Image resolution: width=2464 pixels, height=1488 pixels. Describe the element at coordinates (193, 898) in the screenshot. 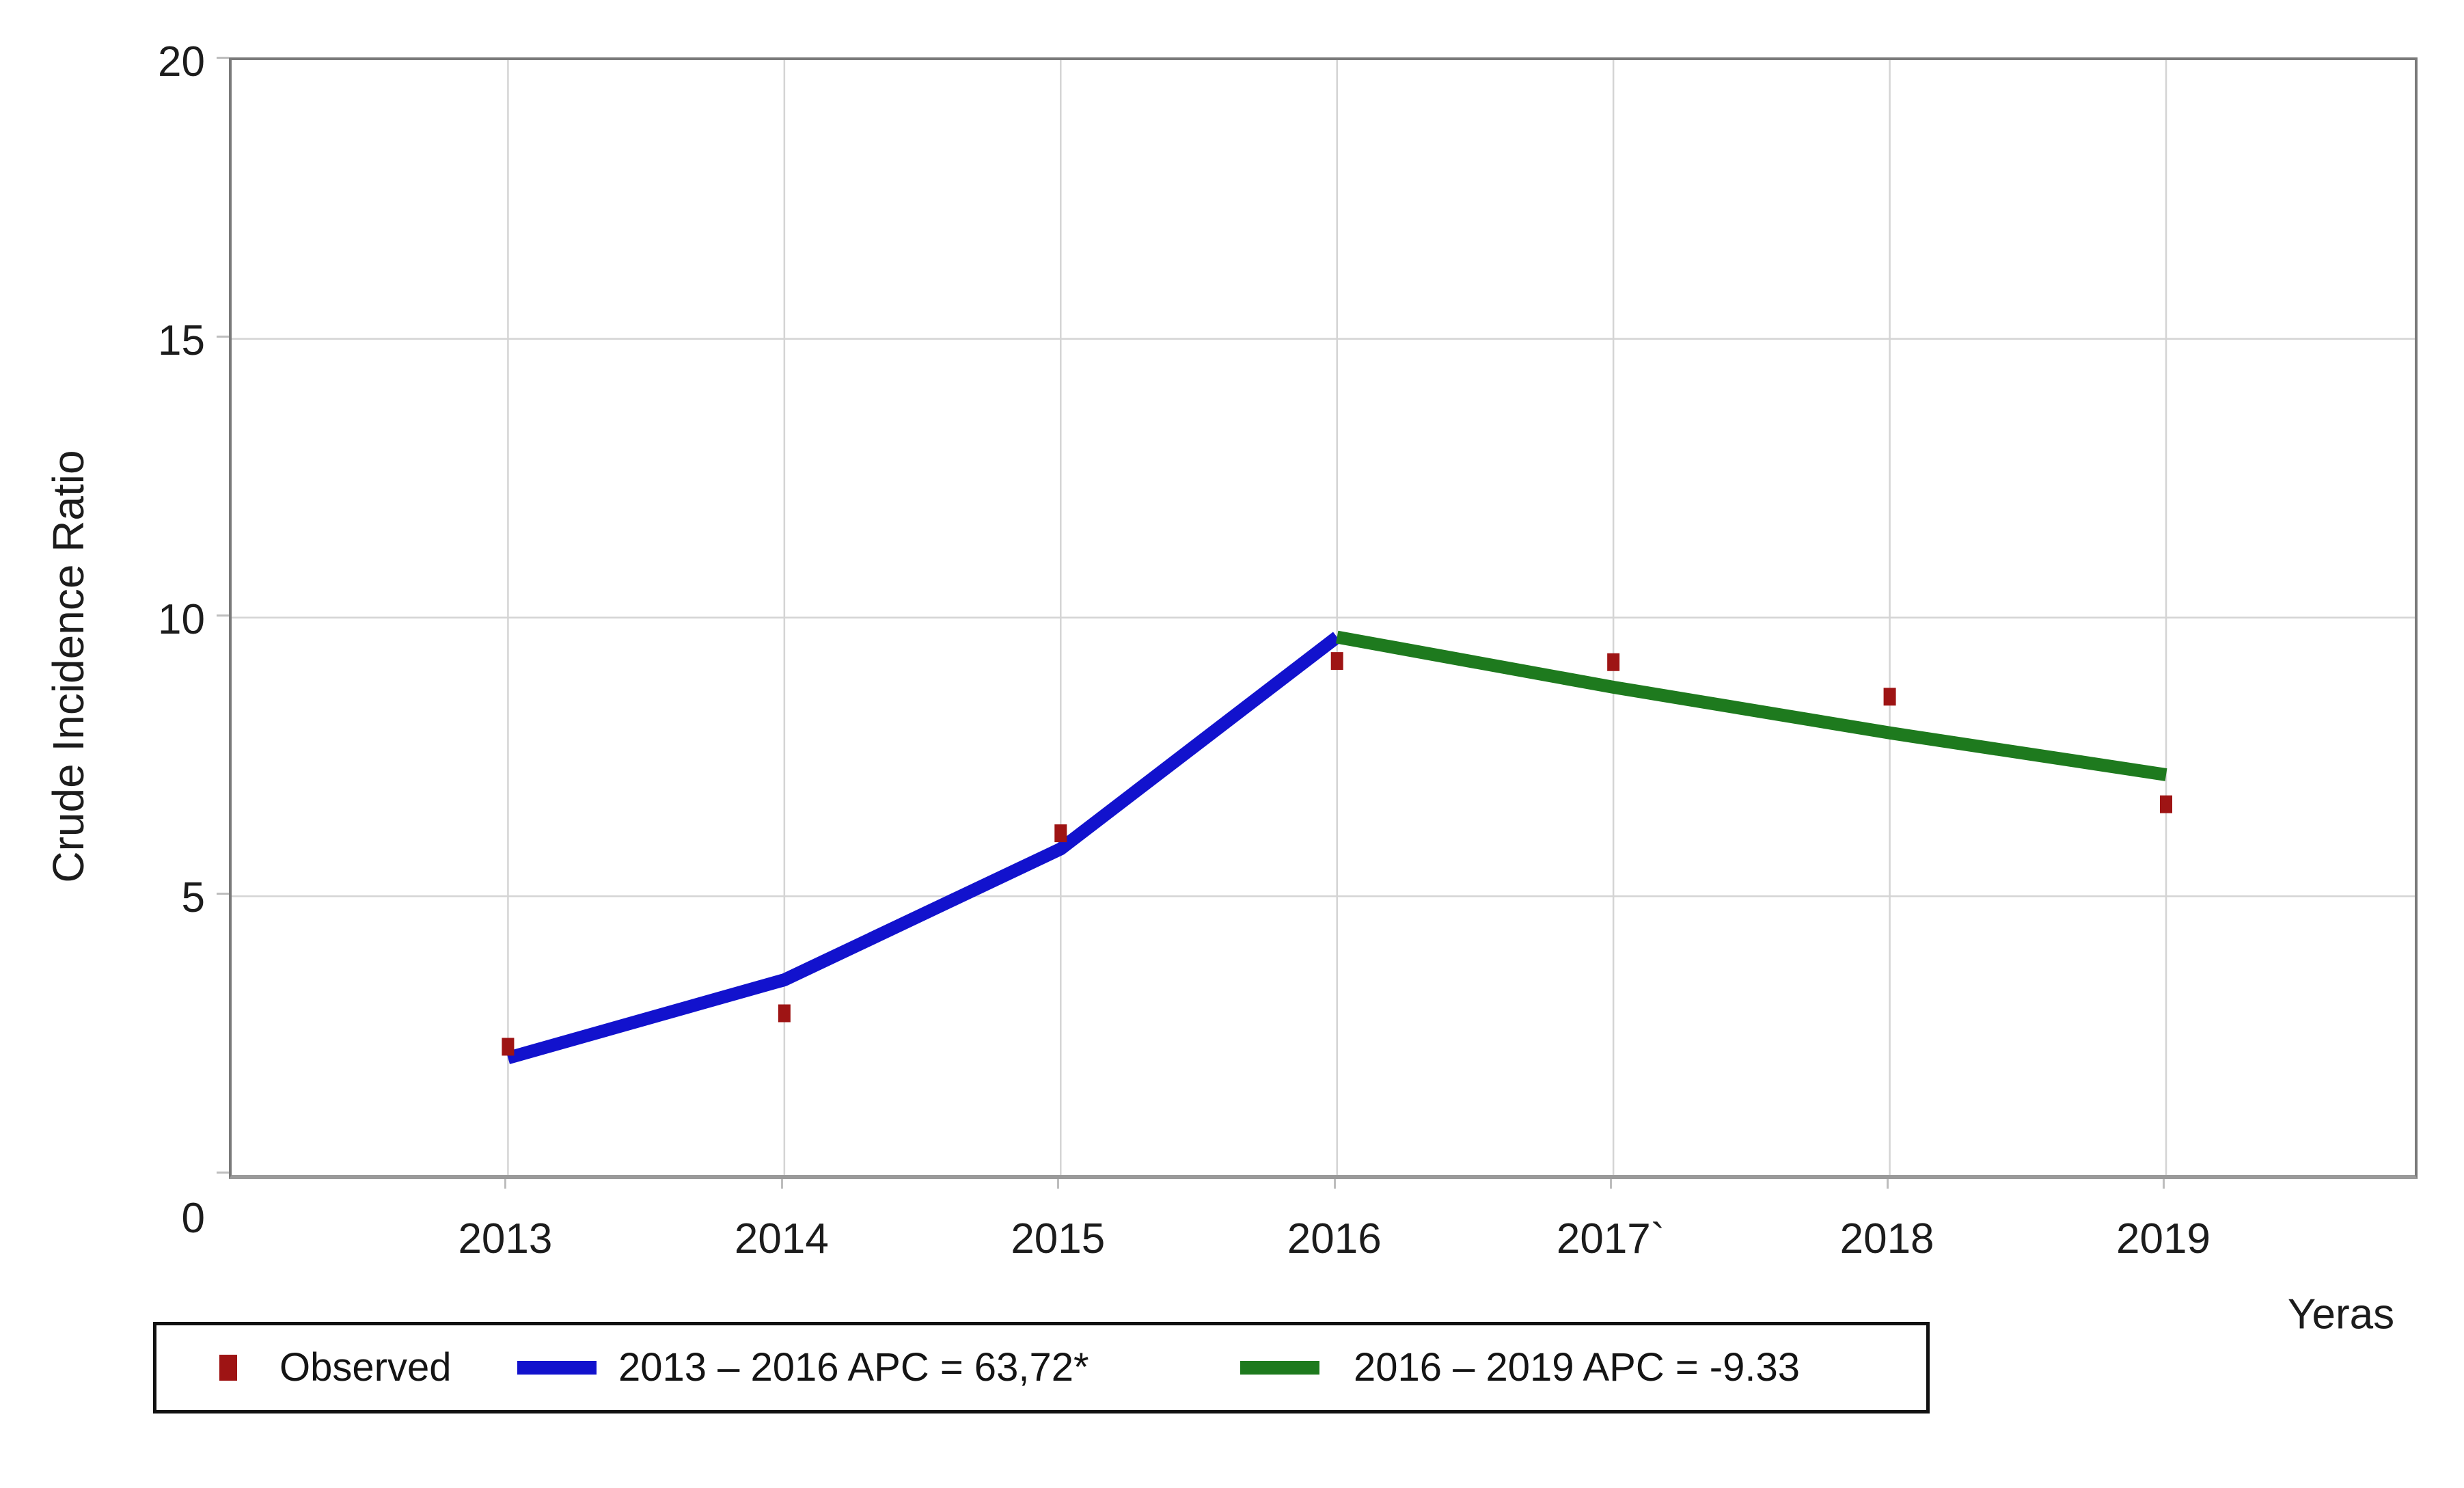

I see `y-tick-label-5: 5` at that location.